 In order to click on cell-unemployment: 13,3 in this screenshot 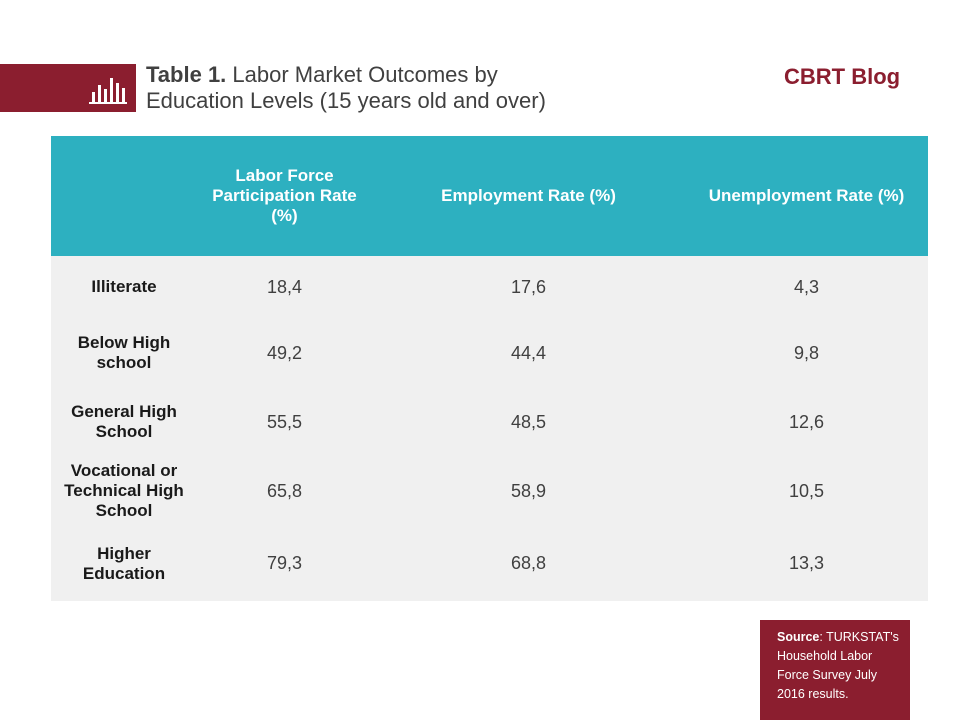, I will do `click(806, 563)`.